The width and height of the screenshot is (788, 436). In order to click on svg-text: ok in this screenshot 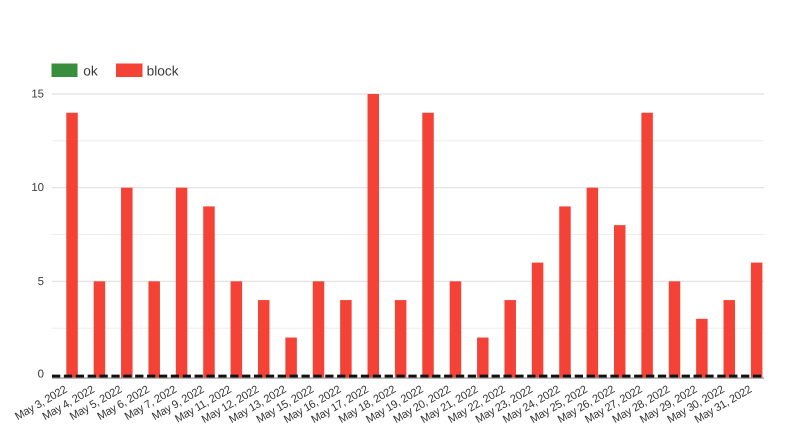, I will do `click(90, 70)`.